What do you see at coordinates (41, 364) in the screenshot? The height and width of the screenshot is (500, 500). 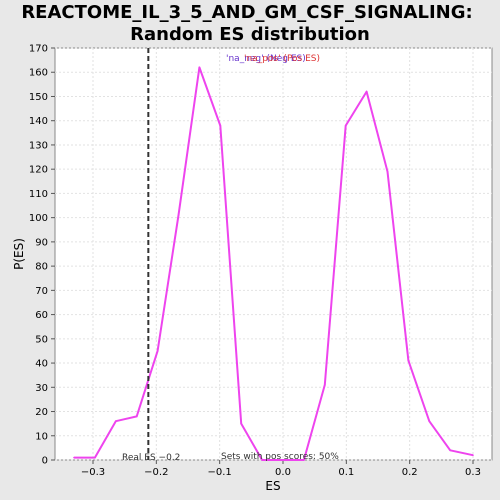 I see `y-tick-label-4: 40` at bounding box center [41, 364].